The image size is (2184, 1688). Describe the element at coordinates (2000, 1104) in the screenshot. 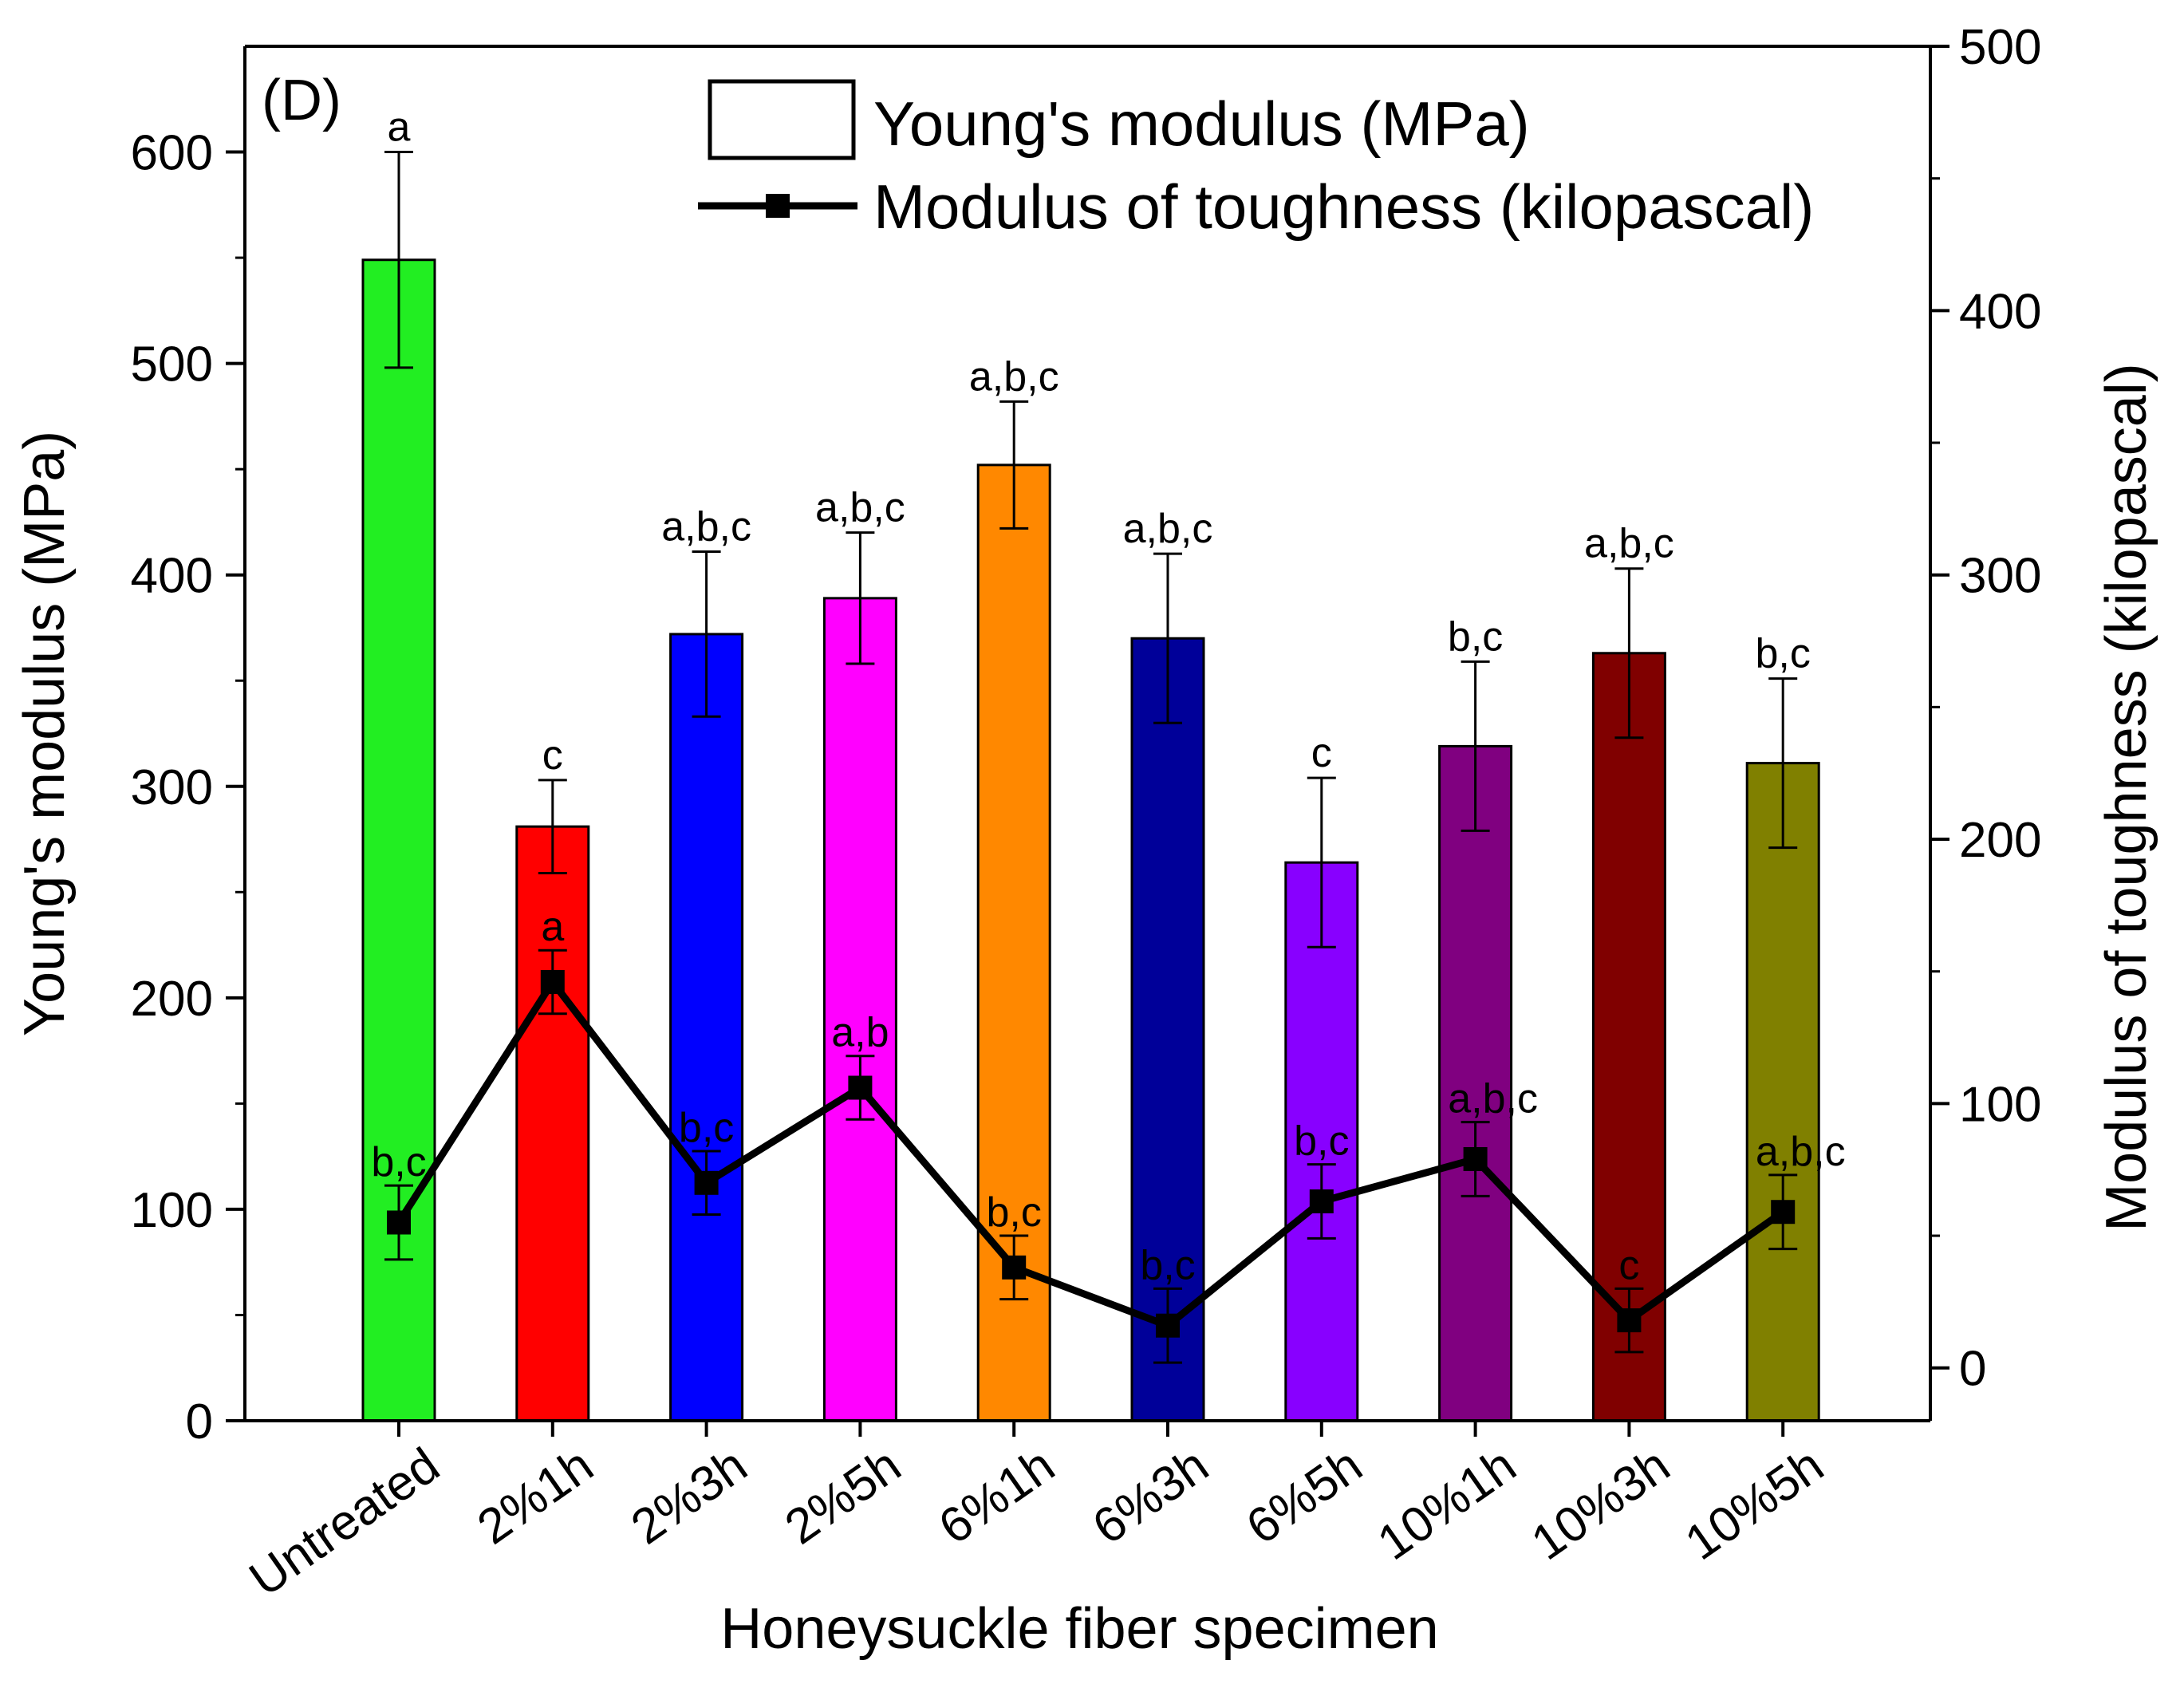

I see `y2-tick-label-100: 100` at that location.